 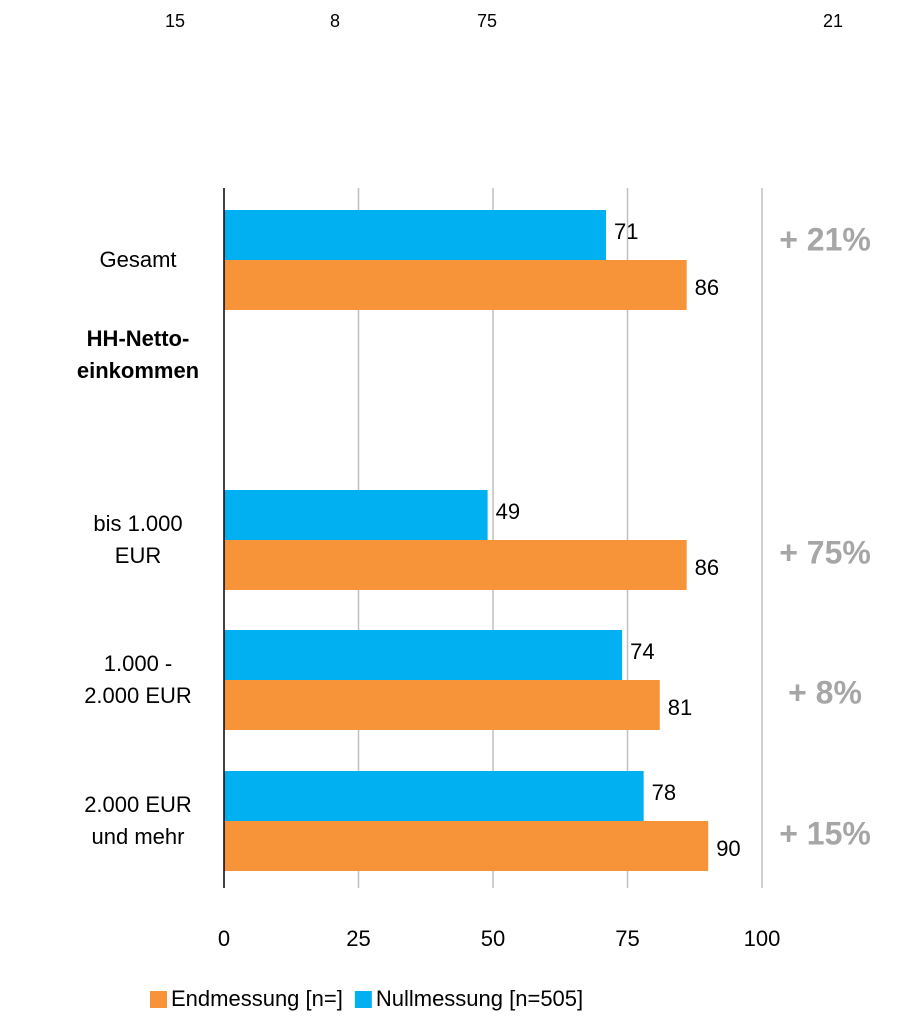 What do you see at coordinates (626, 231) in the screenshot?
I see `value-label: 71` at bounding box center [626, 231].